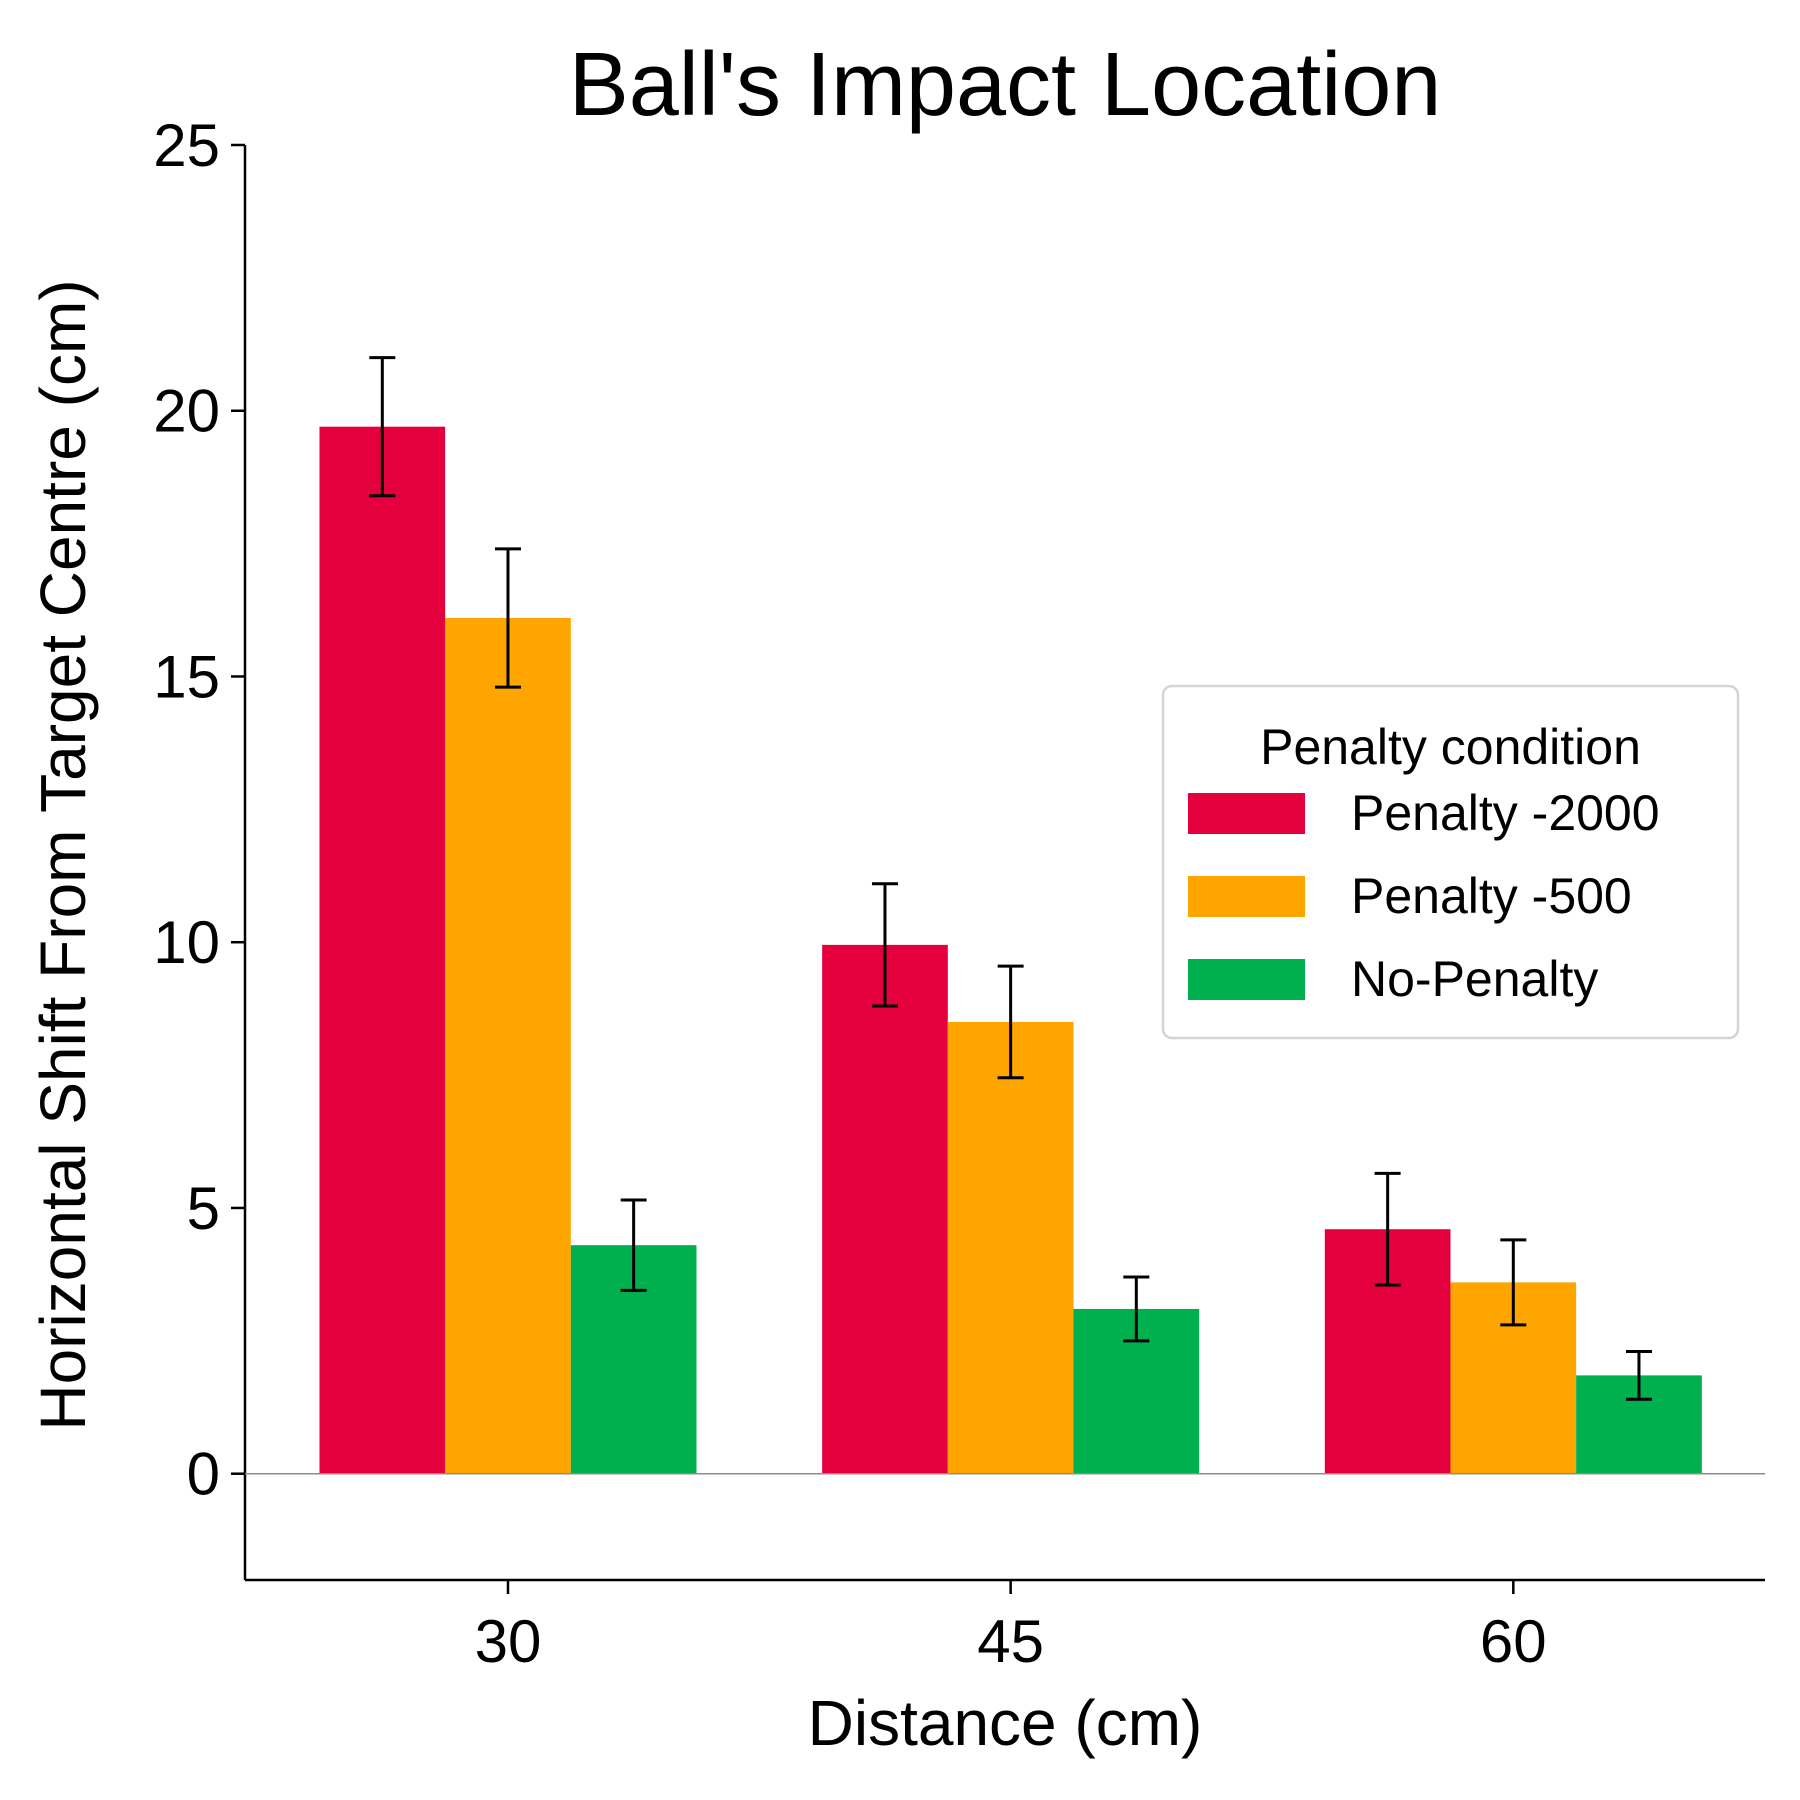  Describe the element at coordinates (1505, 813) in the screenshot. I see `legend-label: Penalty -2000` at that location.